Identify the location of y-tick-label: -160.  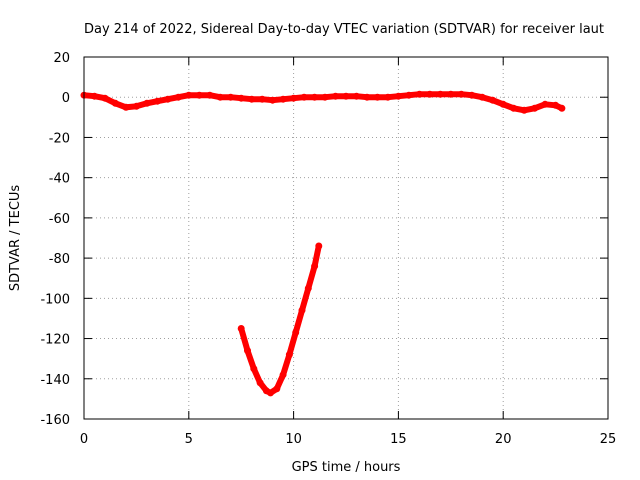
(55, 420).